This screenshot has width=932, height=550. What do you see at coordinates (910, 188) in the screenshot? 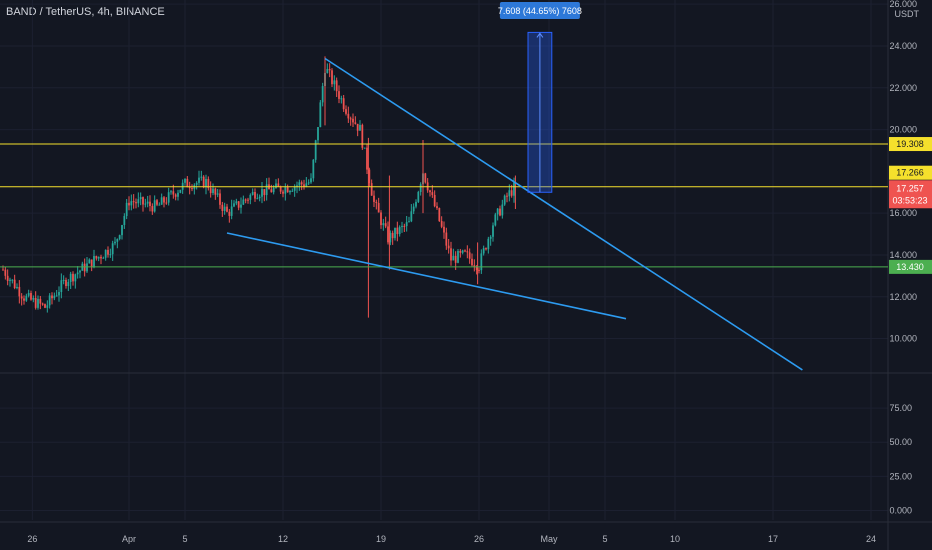
I see `last-price-value: 17.257` at bounding box center [910, 188].